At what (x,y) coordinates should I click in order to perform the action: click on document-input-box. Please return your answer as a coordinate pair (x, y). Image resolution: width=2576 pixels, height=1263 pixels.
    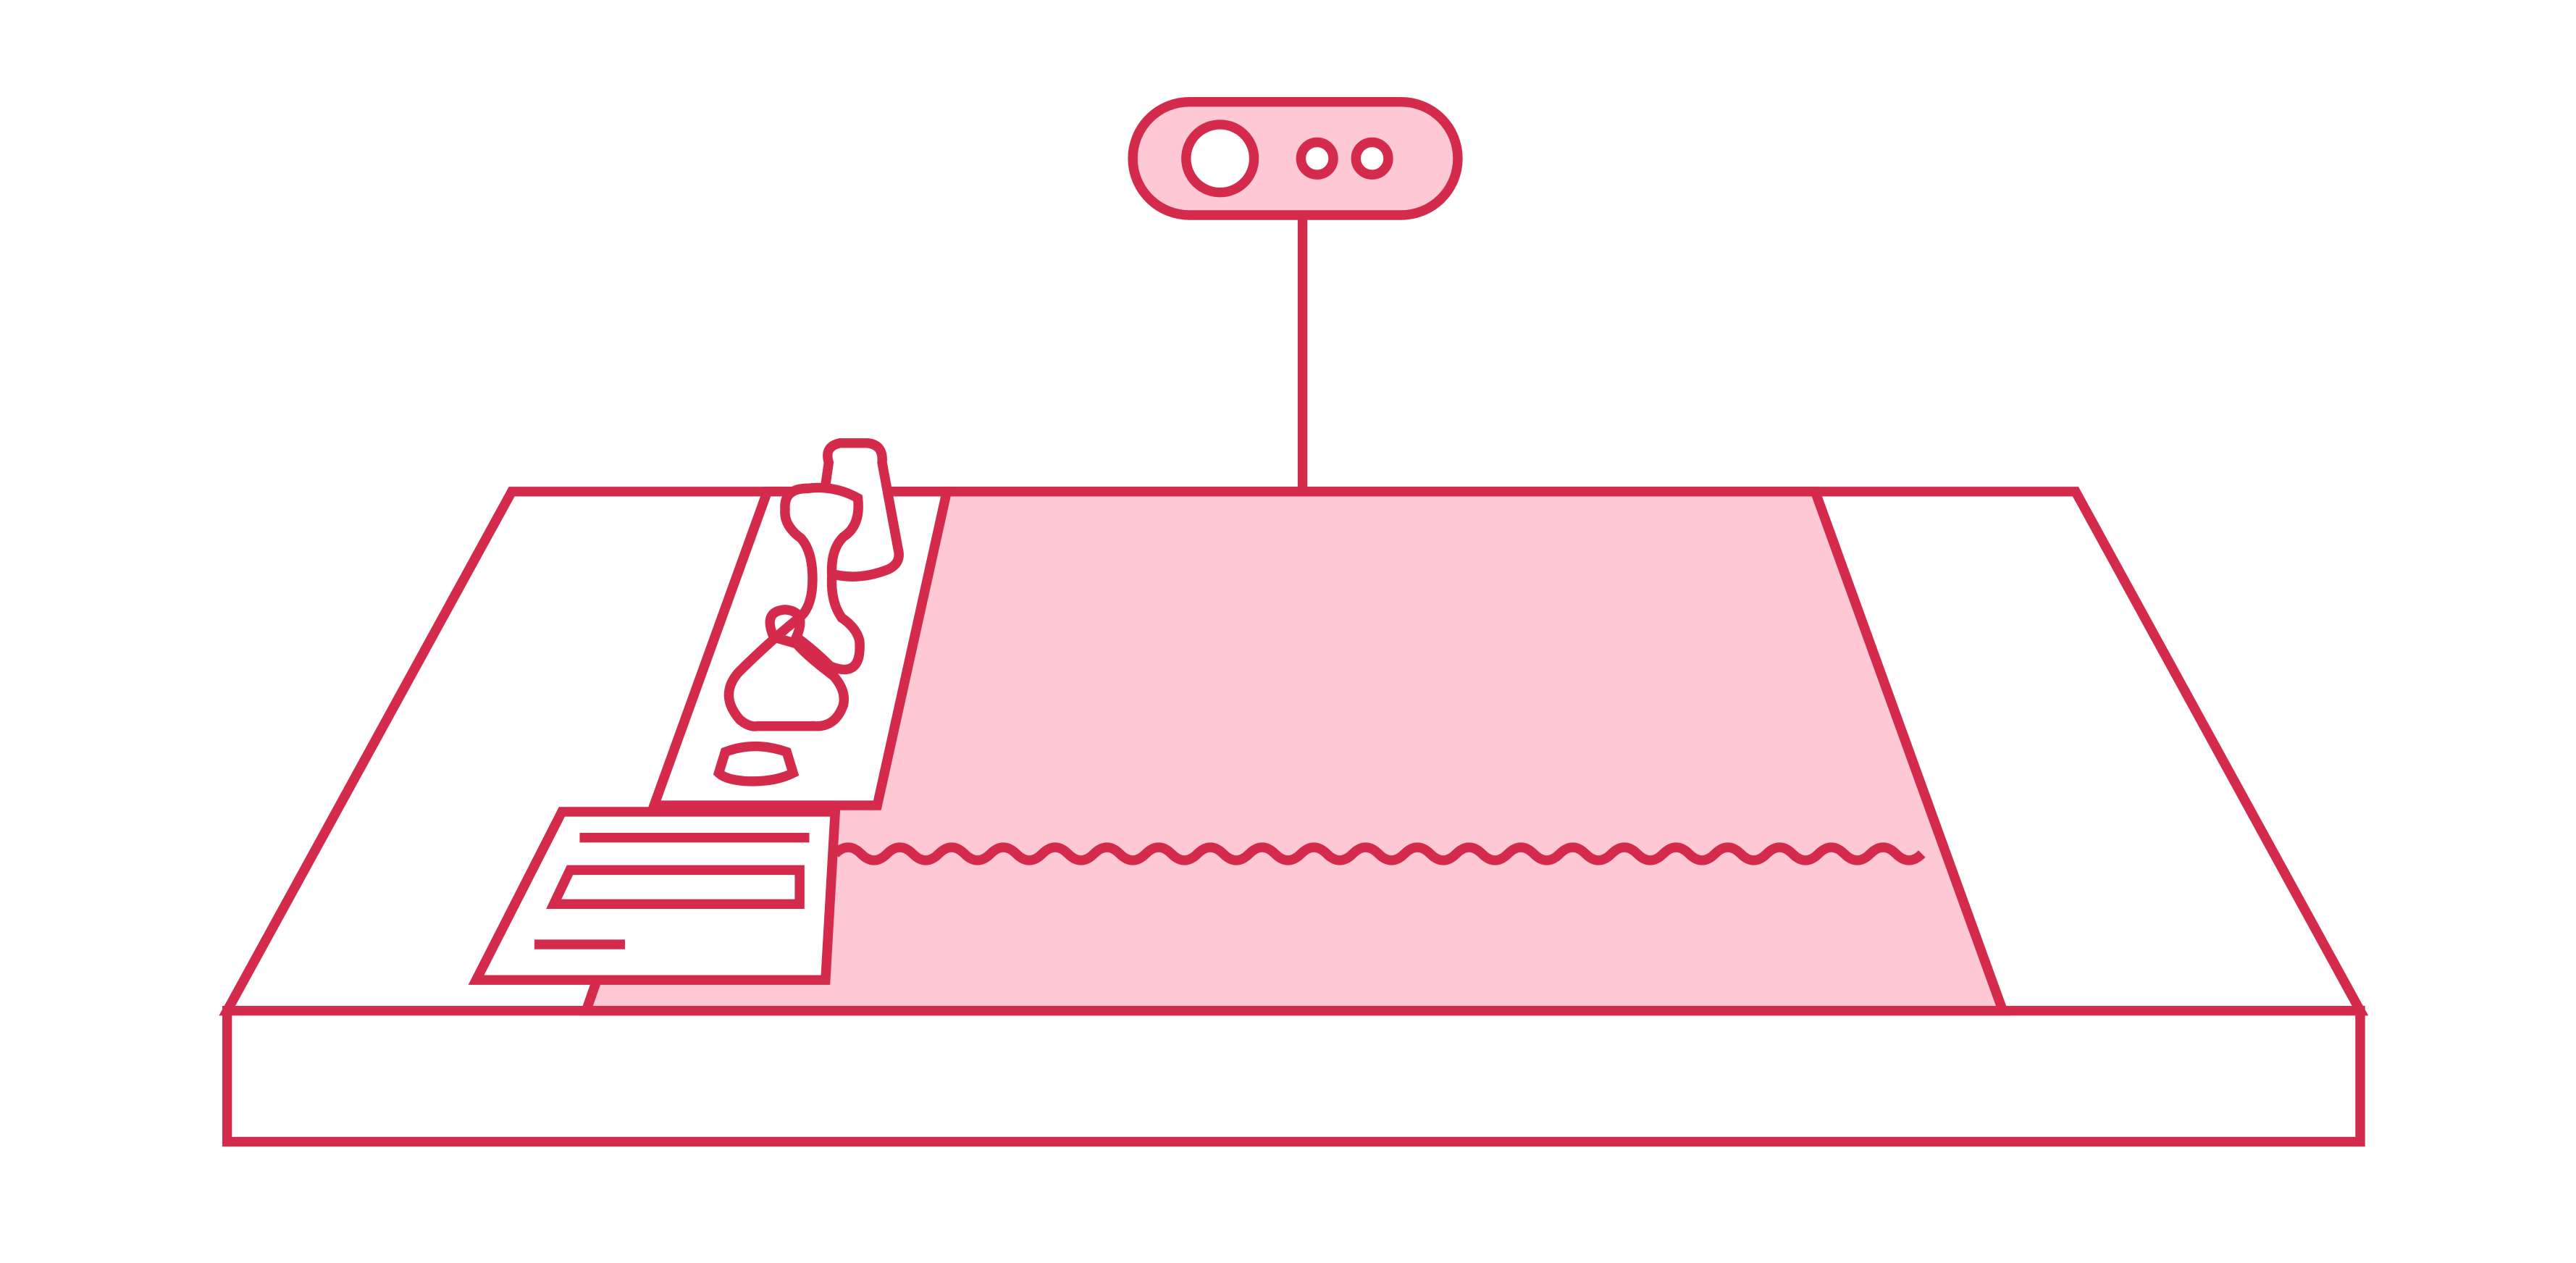
    Looking at the image, I should click on (675, 887).